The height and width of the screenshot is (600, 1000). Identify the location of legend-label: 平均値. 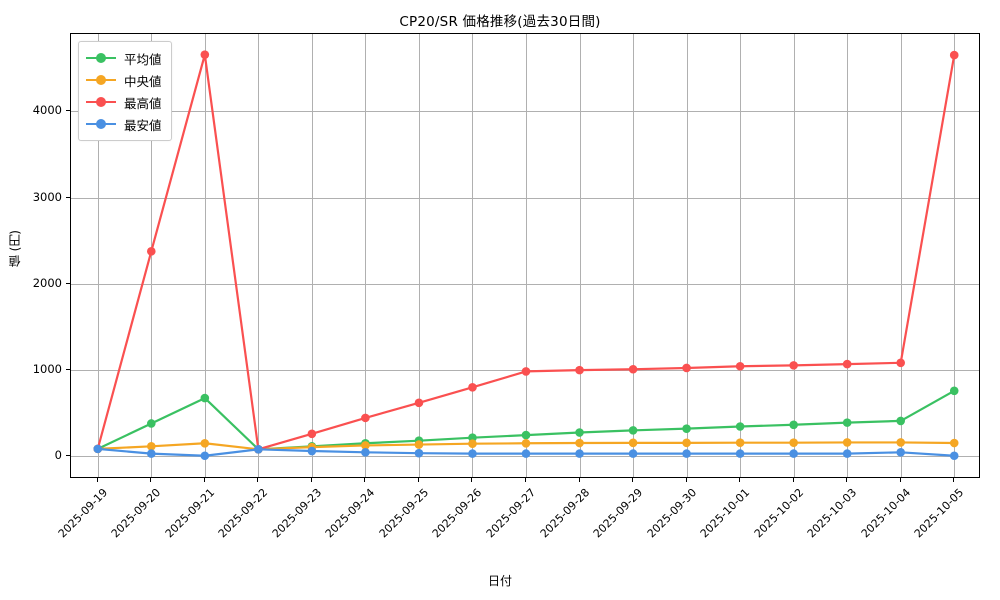
(143, 59).